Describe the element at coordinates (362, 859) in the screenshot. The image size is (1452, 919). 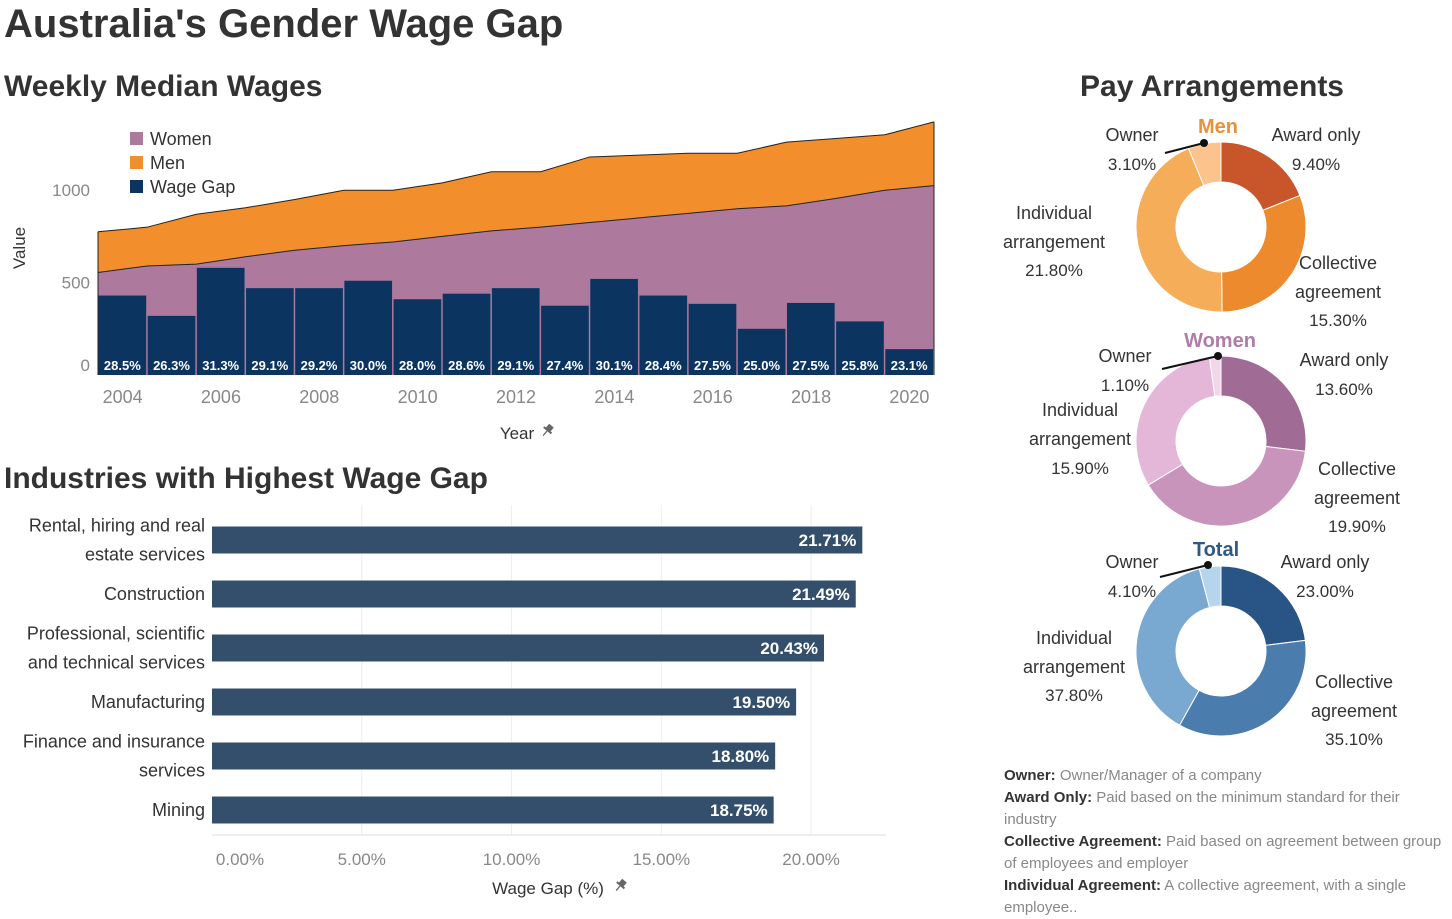
I see `x-tick-label: 5.00%` at that location.